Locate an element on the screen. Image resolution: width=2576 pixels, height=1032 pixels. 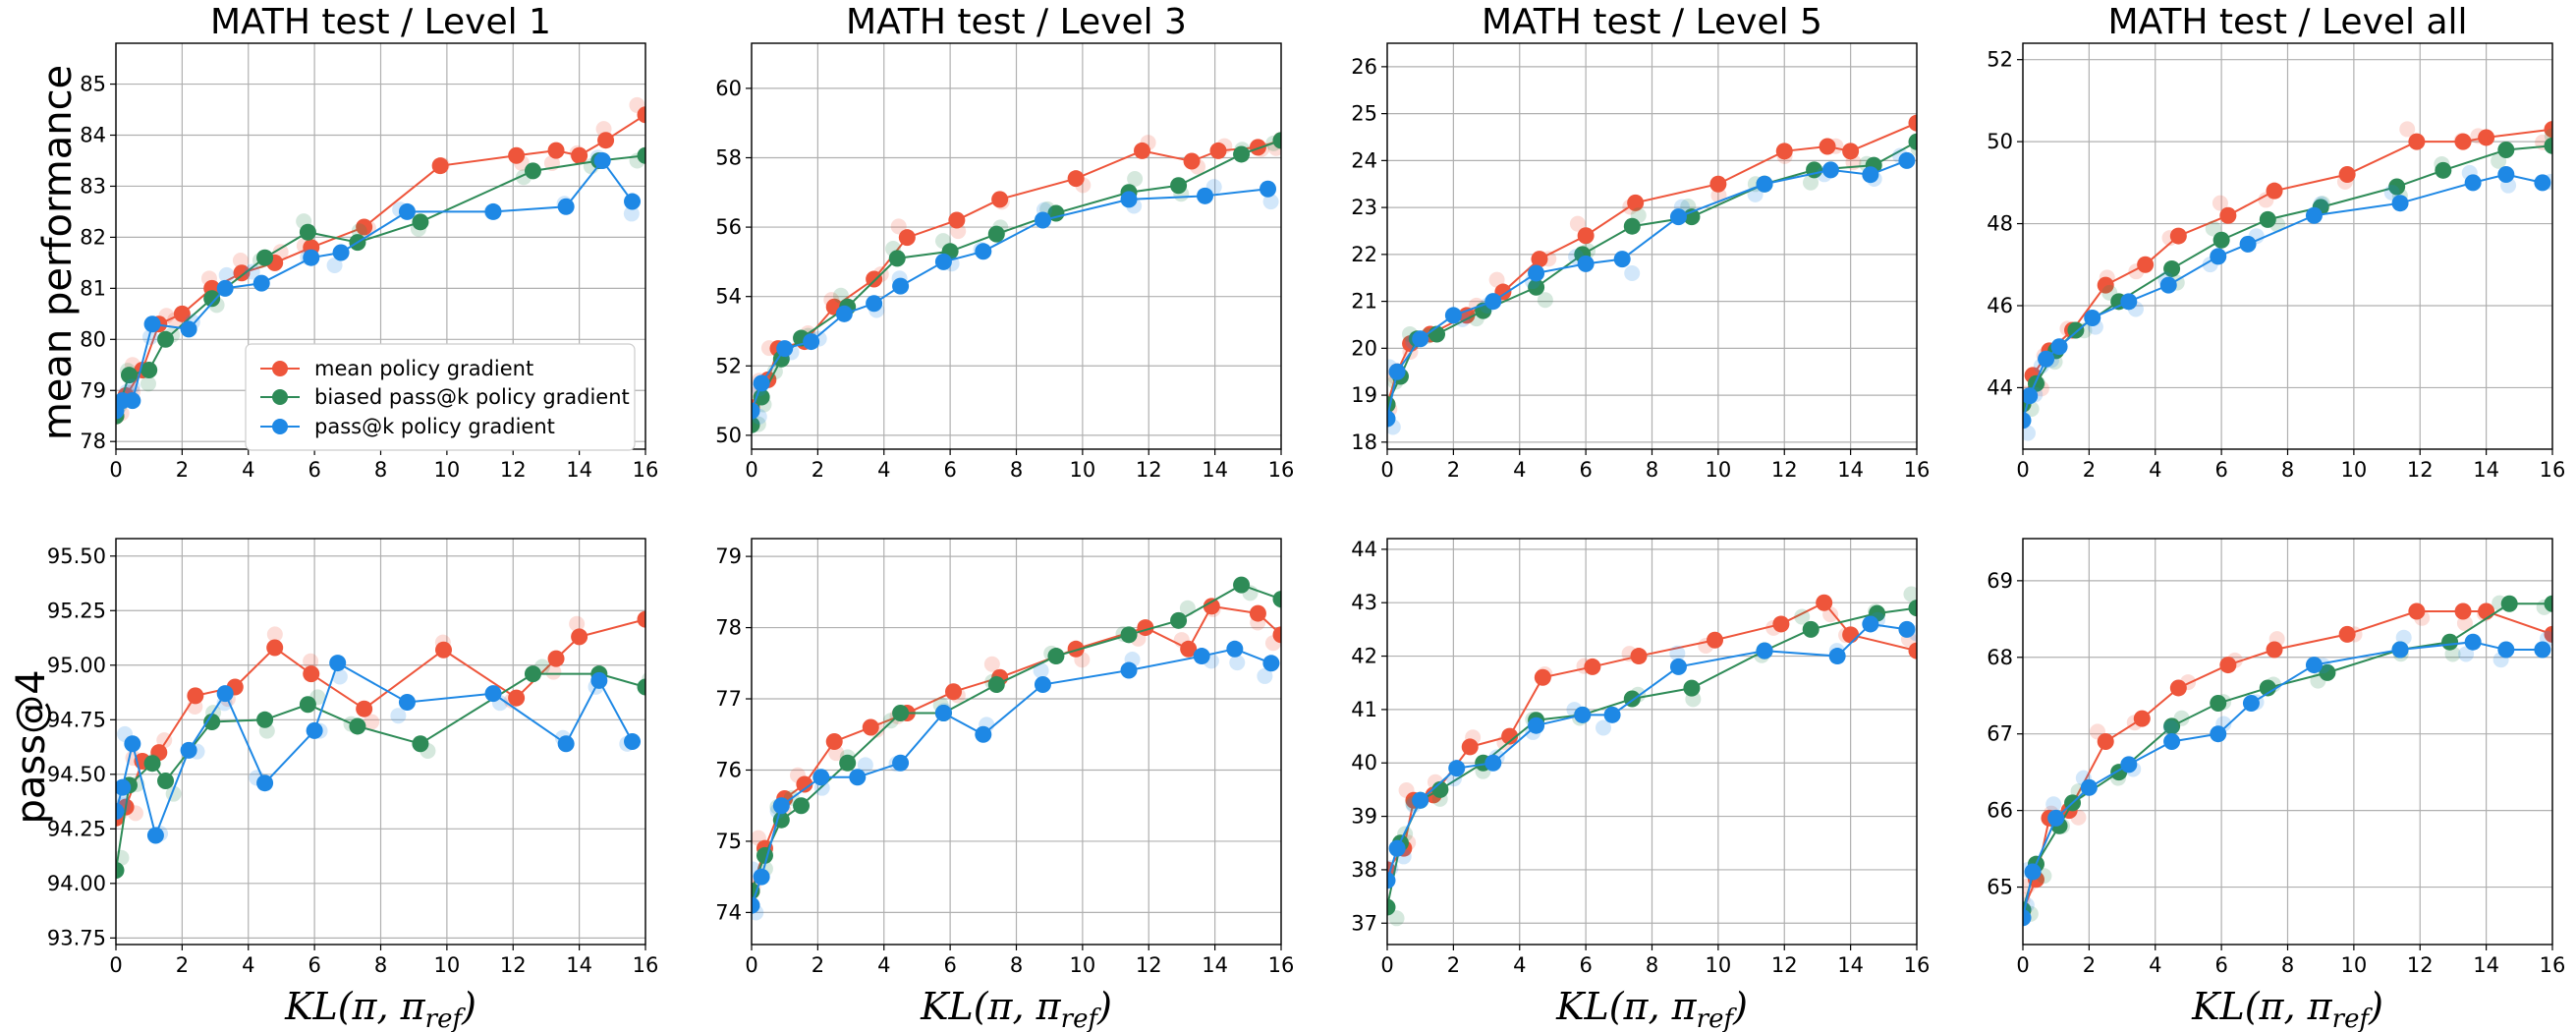
y-tick-label: 38 is located at coordinates (1364, 870).